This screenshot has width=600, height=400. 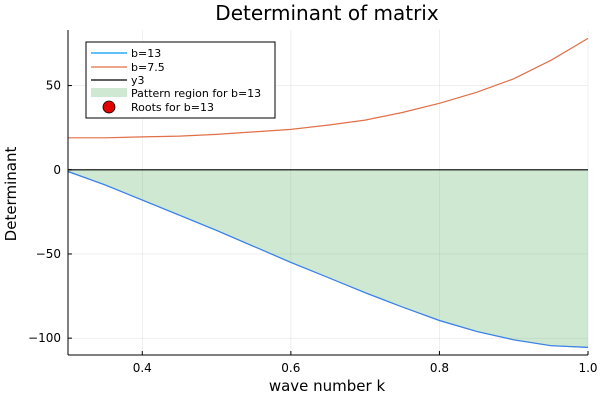 What do you see at coordinates (439, 368) in the screenshot?
I see `x-tick-label: 0.8` at bounding box center [439, 368].